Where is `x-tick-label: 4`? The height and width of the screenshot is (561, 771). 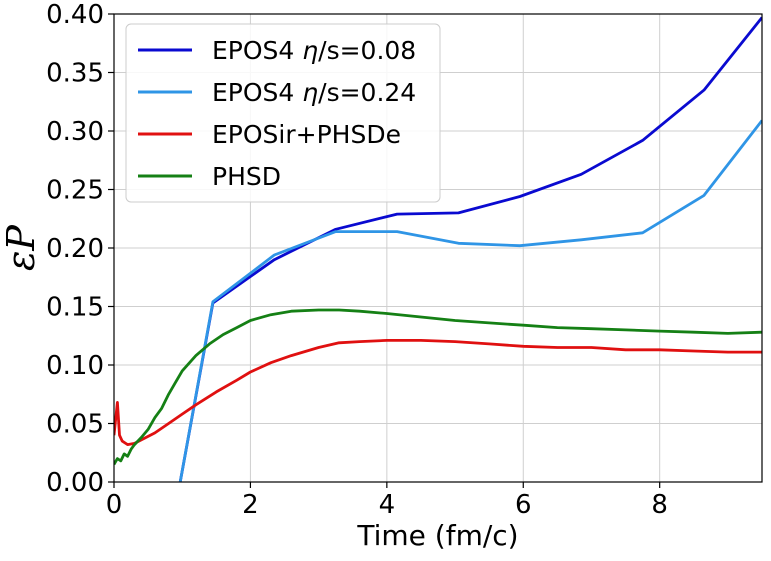
x-tick-label: 4 is located at coordinates (387, 505).